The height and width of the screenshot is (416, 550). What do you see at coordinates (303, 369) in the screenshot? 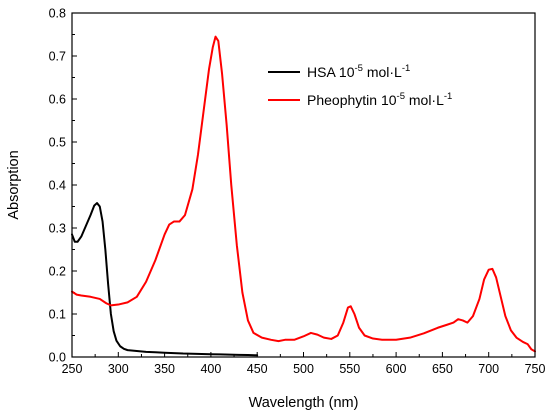
I see `x-tick-label: 500` at bounding box center [303, 369].